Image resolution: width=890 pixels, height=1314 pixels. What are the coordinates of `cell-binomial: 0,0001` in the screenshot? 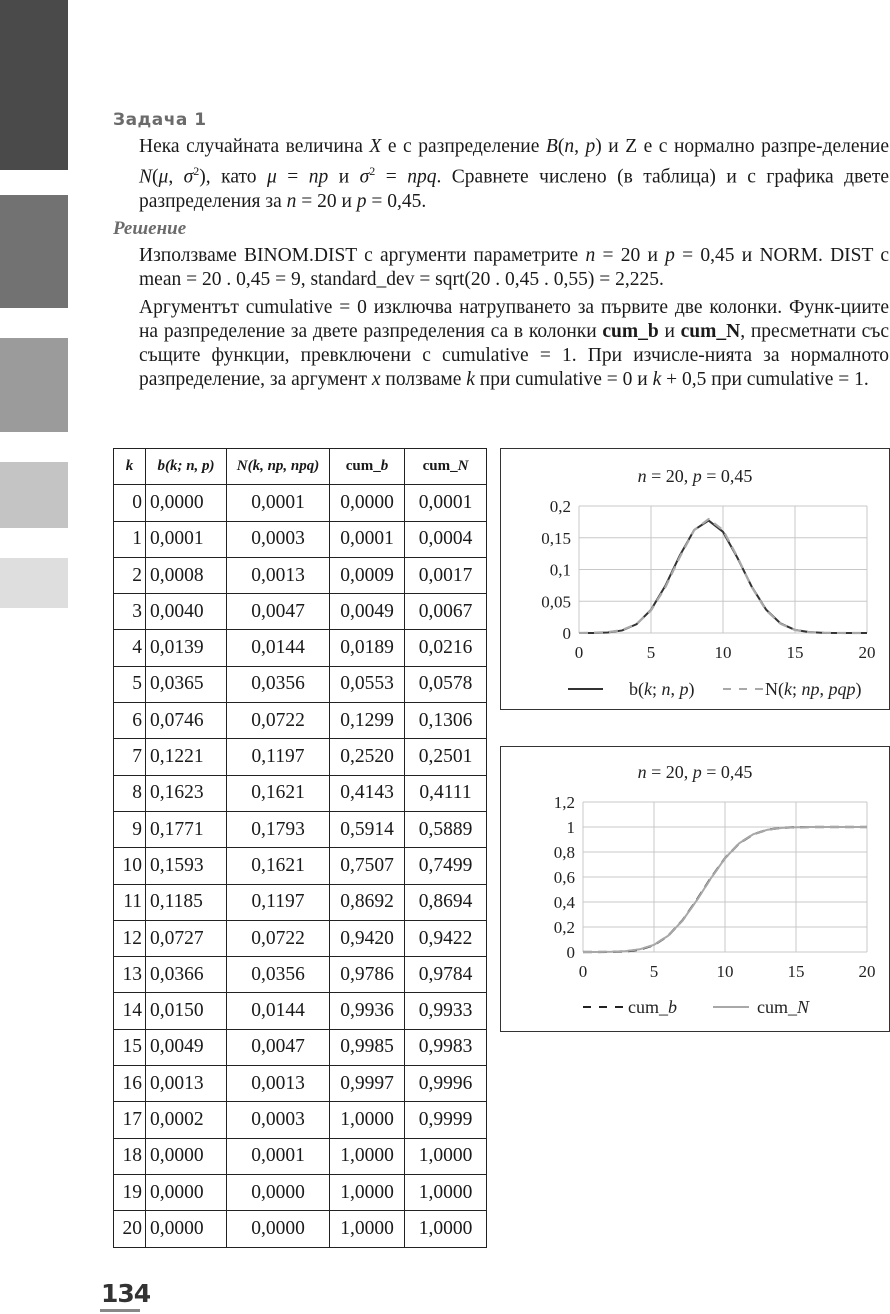 It's located at (186, 539).